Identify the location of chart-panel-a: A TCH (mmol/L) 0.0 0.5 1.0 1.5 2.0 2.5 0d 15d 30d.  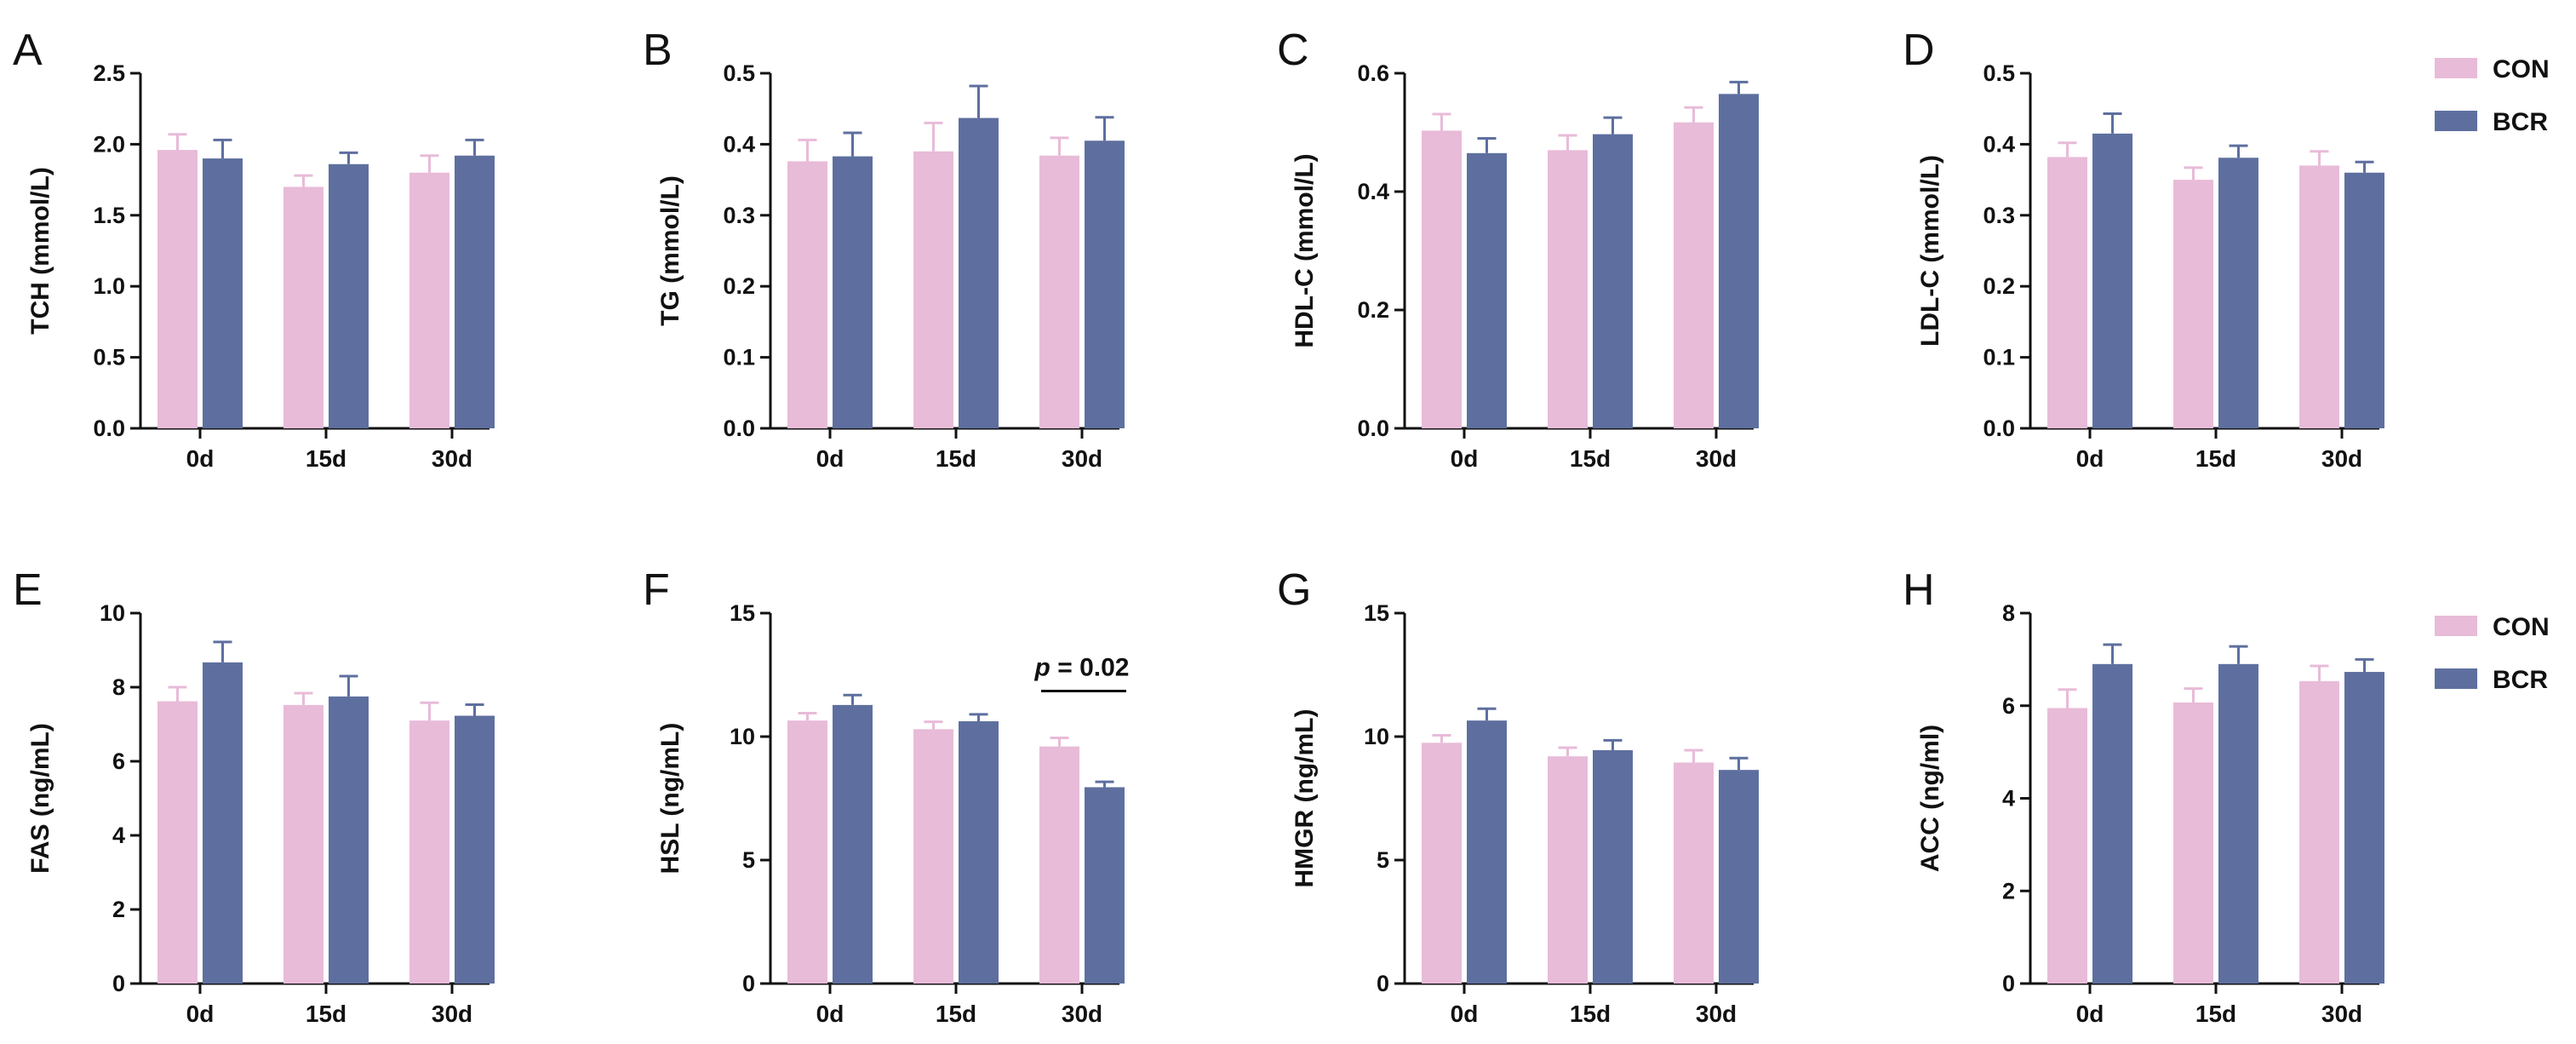
(254, 249).